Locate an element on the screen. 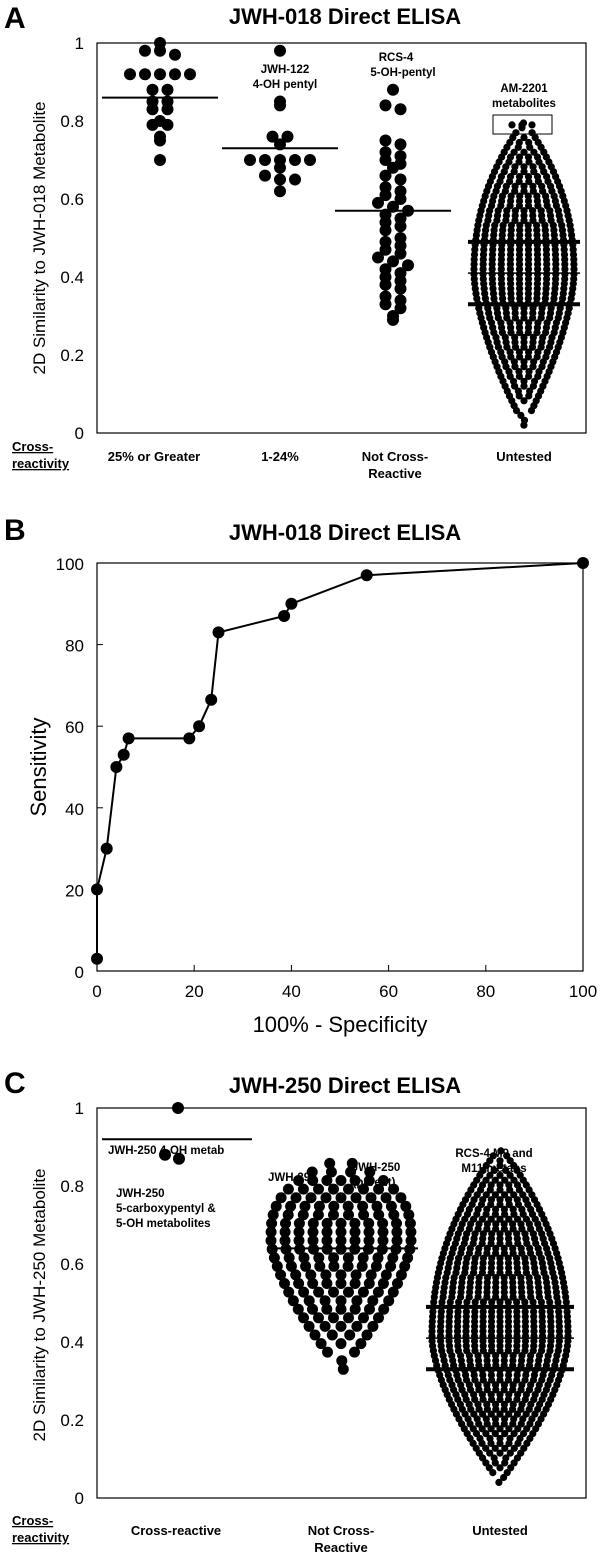 This screenshot has height=1555, width=600. panel-c-y-axis-label: 2D Similarity to JWH-250 Metabolite is located at coordinates (39, 1304).